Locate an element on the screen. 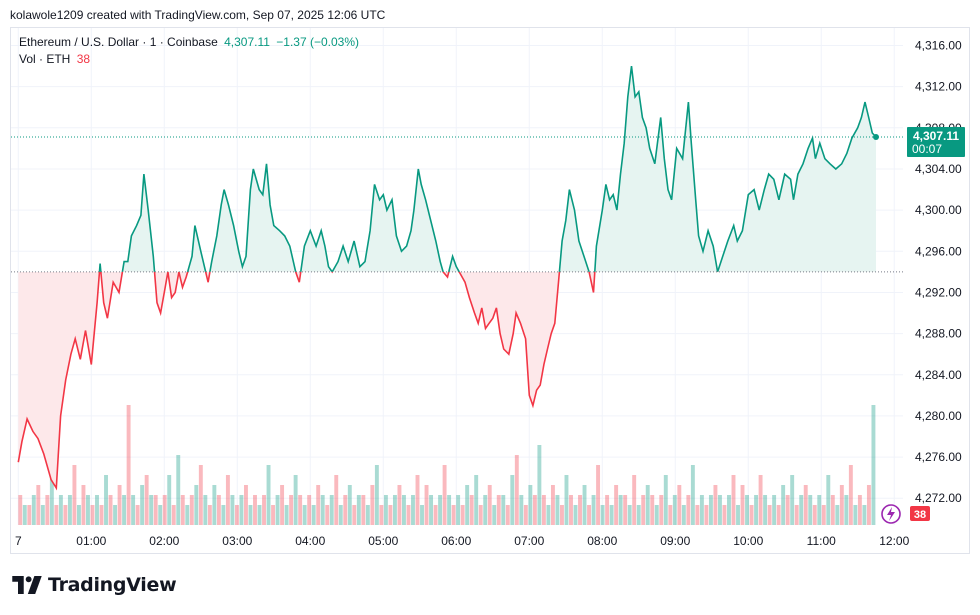 The height and width of the screenshot is (615, 980). symbol-title: Ethereum / U.S. Dollar · 1 · Coinbase is located at coordinates (118, 42).